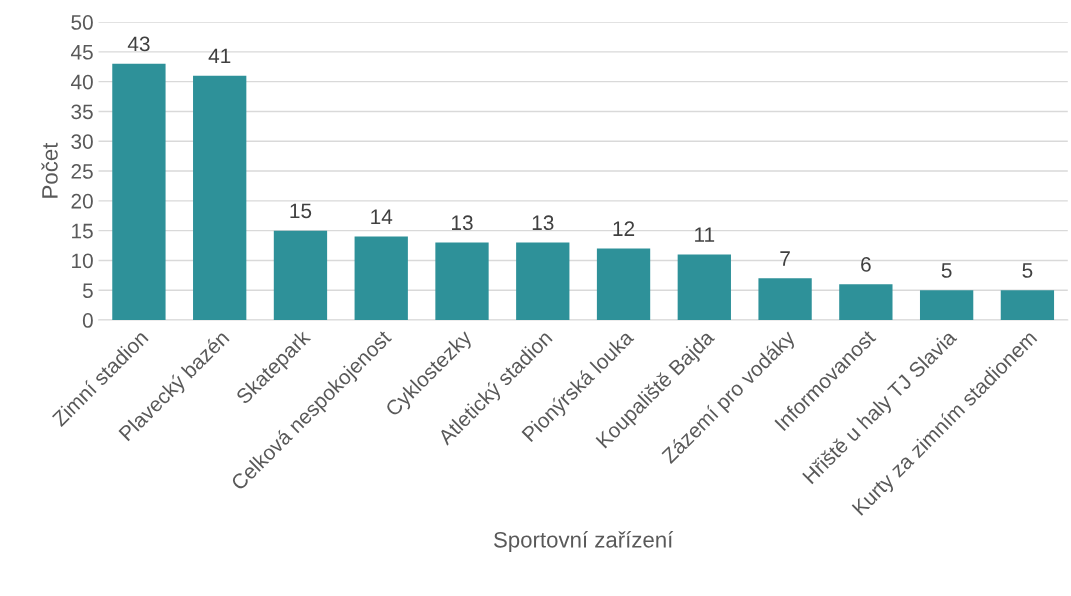 The height and width of the screenshot is (596, 1071). What do you see at coordinates (624, 228) in the screenshot?
I see `data-label: 12` at bounding box center [624, 228].